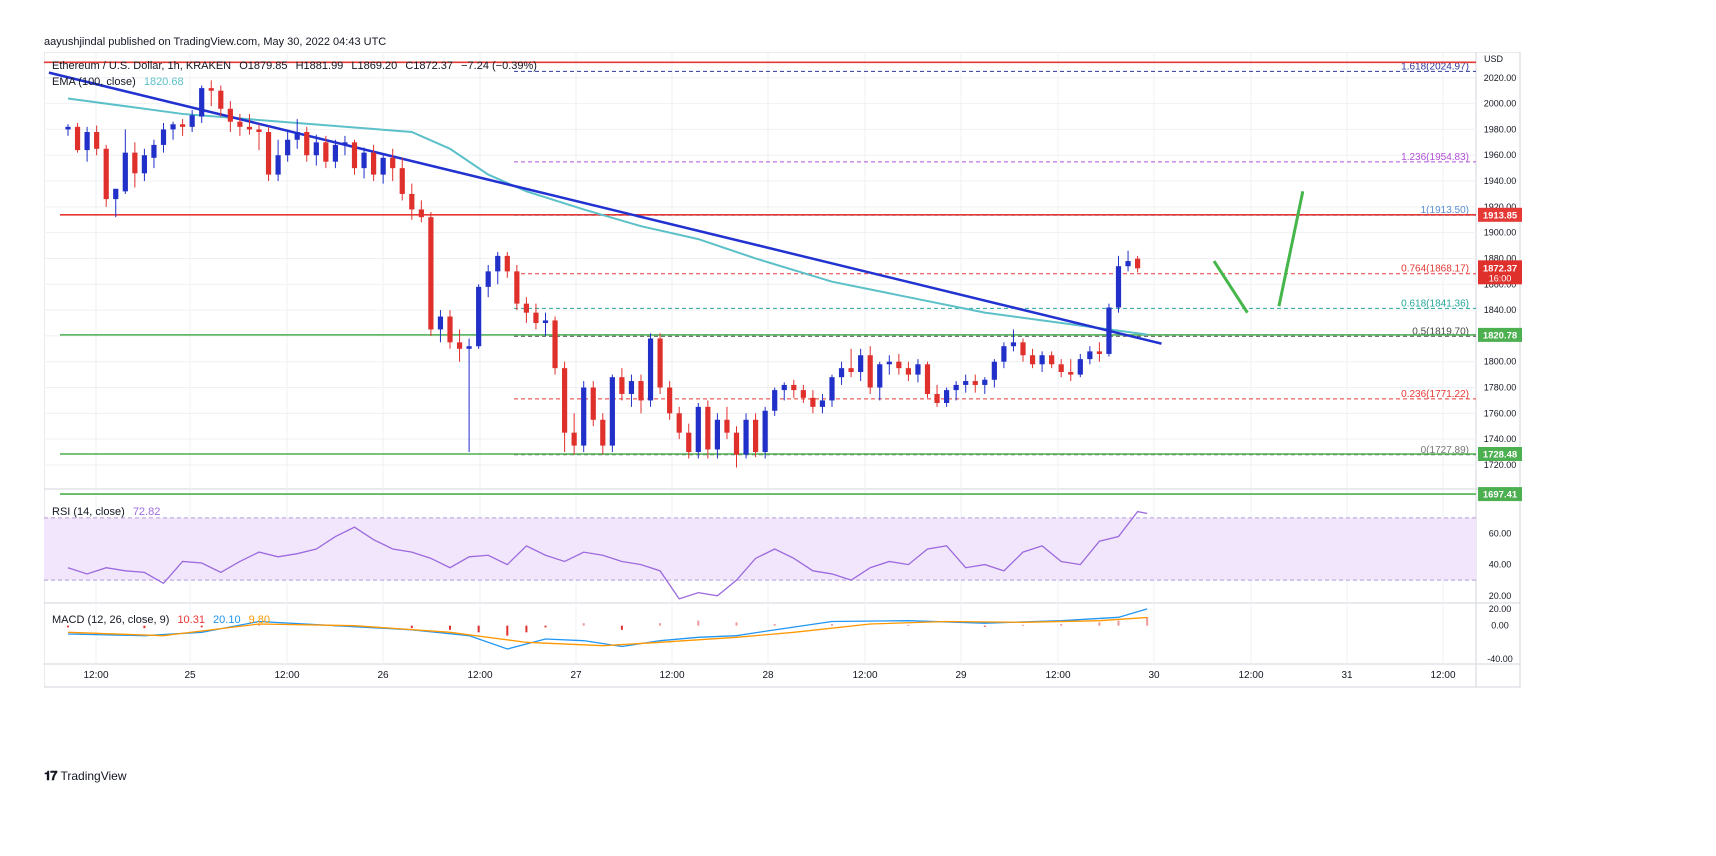 This screenshot has width=1716, height=856. What do you see at coordinates (227, 620) in the screenshot?
I see `macd-value-2: 20.10` at bounding box center [227, 620].